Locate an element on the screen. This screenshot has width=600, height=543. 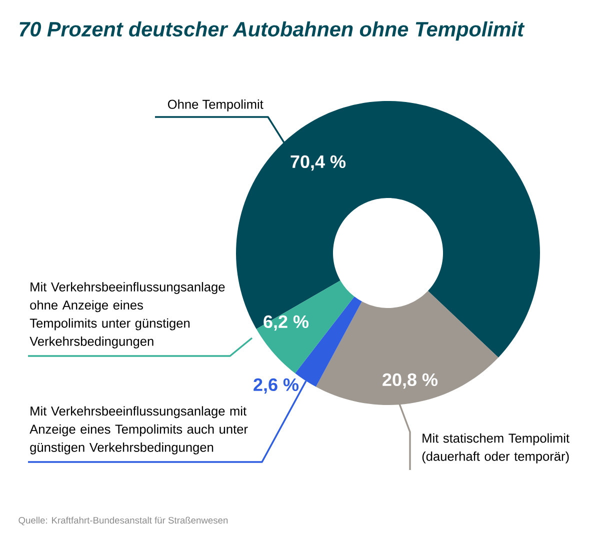
data-label: 70,4 % is located at coordinates (318, 163).